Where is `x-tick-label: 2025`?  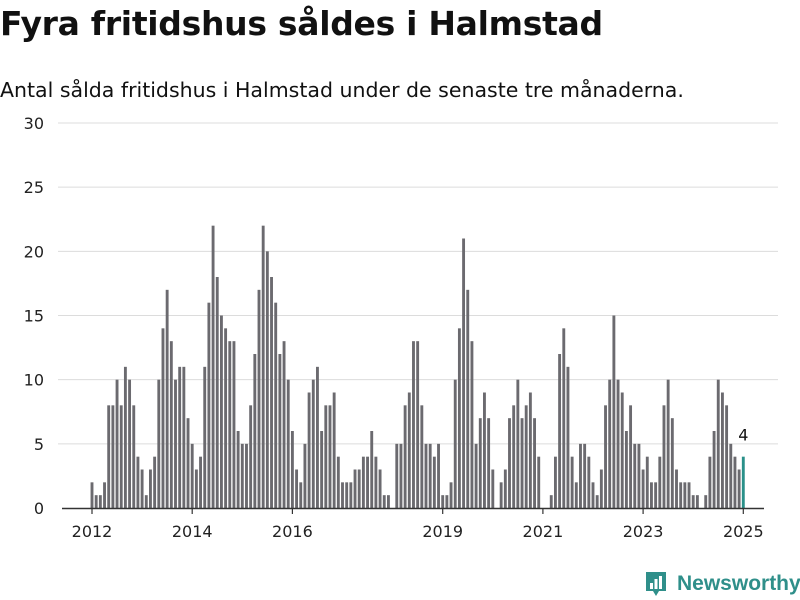 x-tick-label: 2025 is located at coordinates (743, 531).